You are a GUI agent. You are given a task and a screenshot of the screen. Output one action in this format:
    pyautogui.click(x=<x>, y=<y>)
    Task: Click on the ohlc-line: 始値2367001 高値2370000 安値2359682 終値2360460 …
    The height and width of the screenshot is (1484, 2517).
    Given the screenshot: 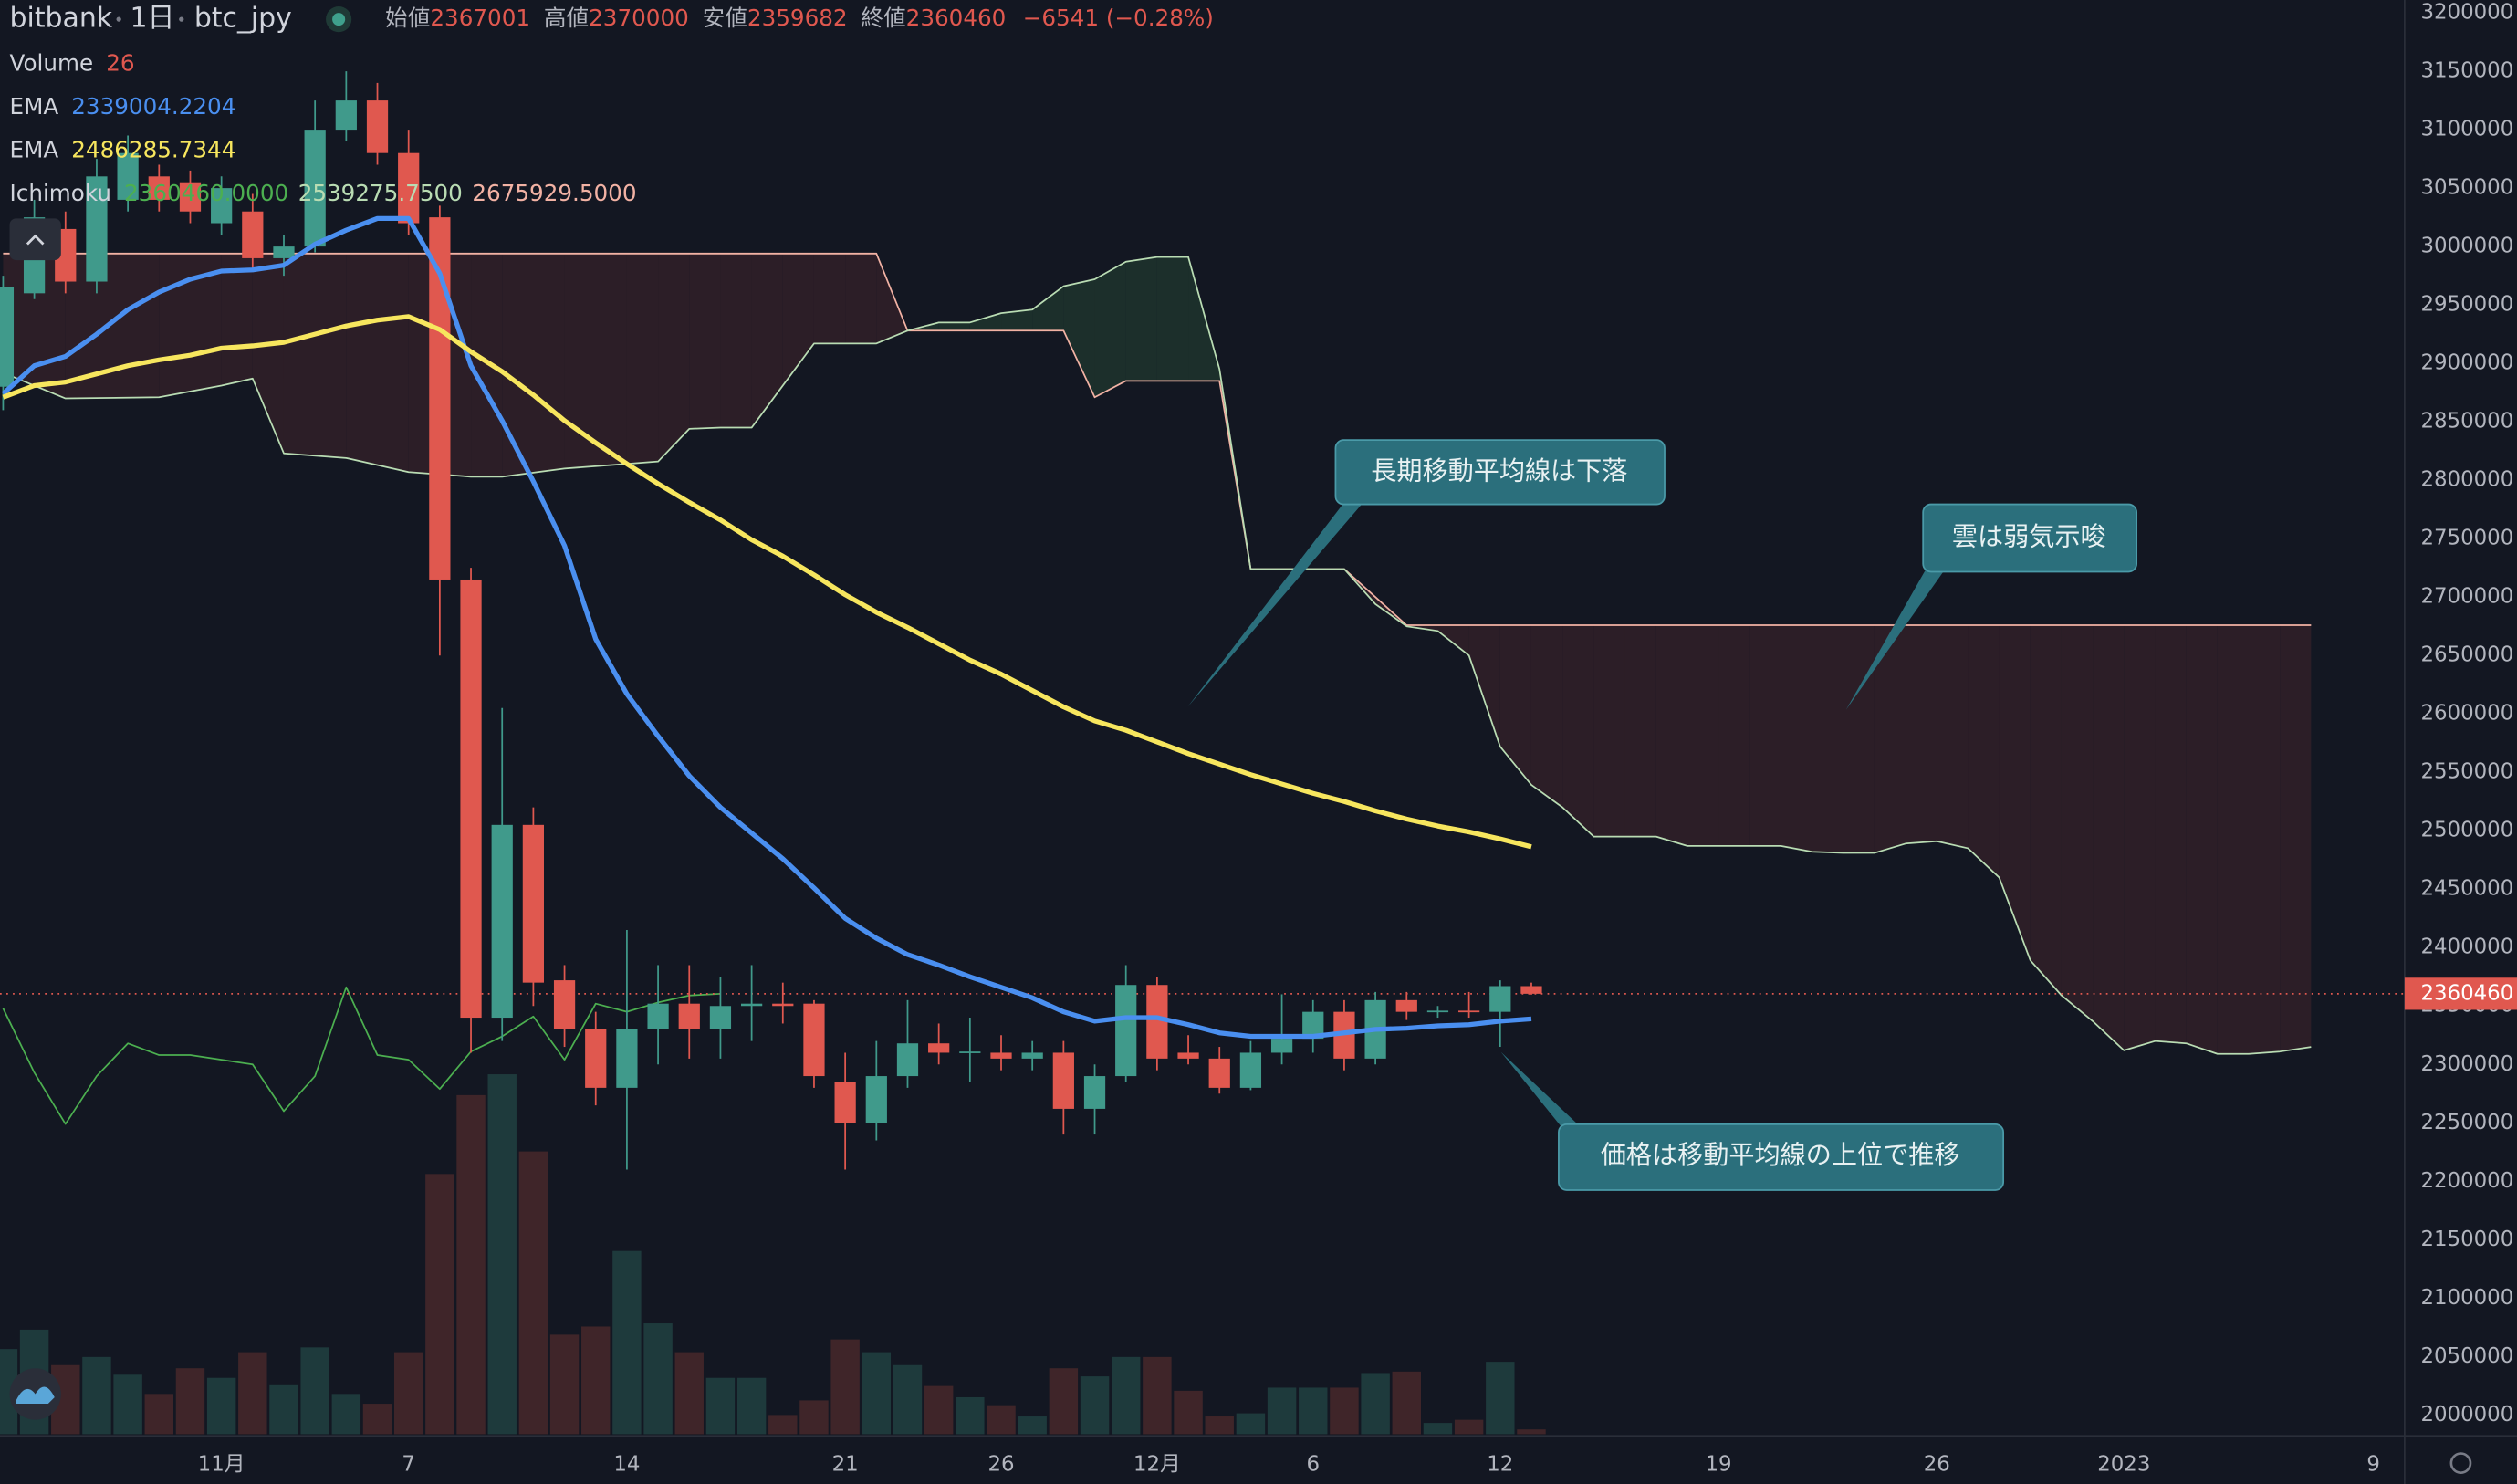 What is the action you would take?
    pyautogui.click(x=799, y=18)
    